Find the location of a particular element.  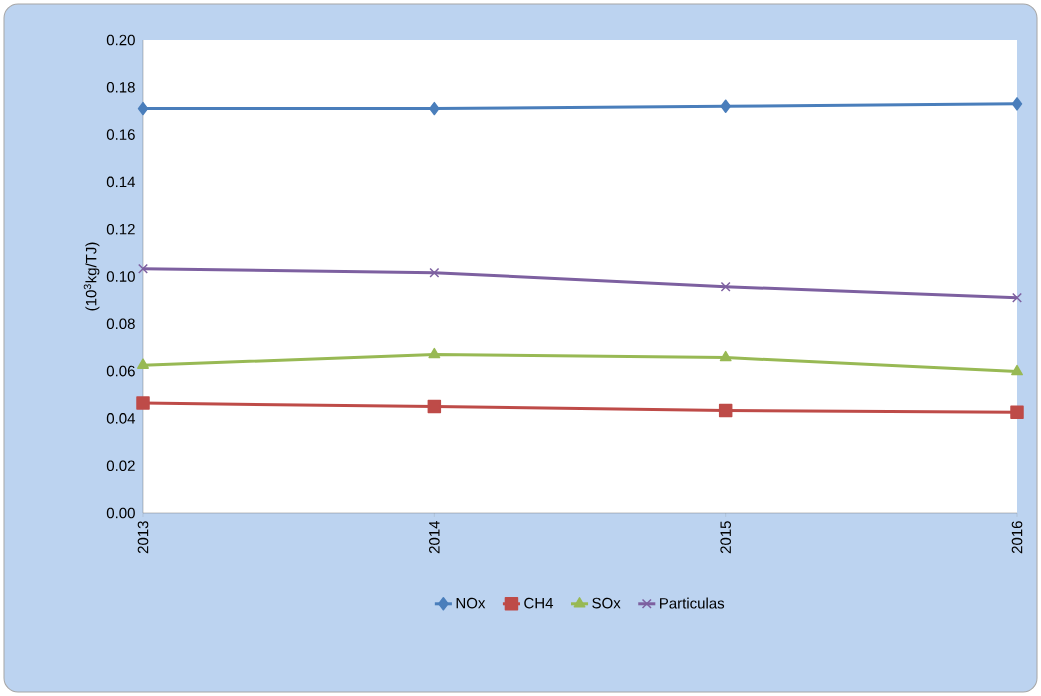

x-tick-label: 2014 is located at coordinates (434, 537).